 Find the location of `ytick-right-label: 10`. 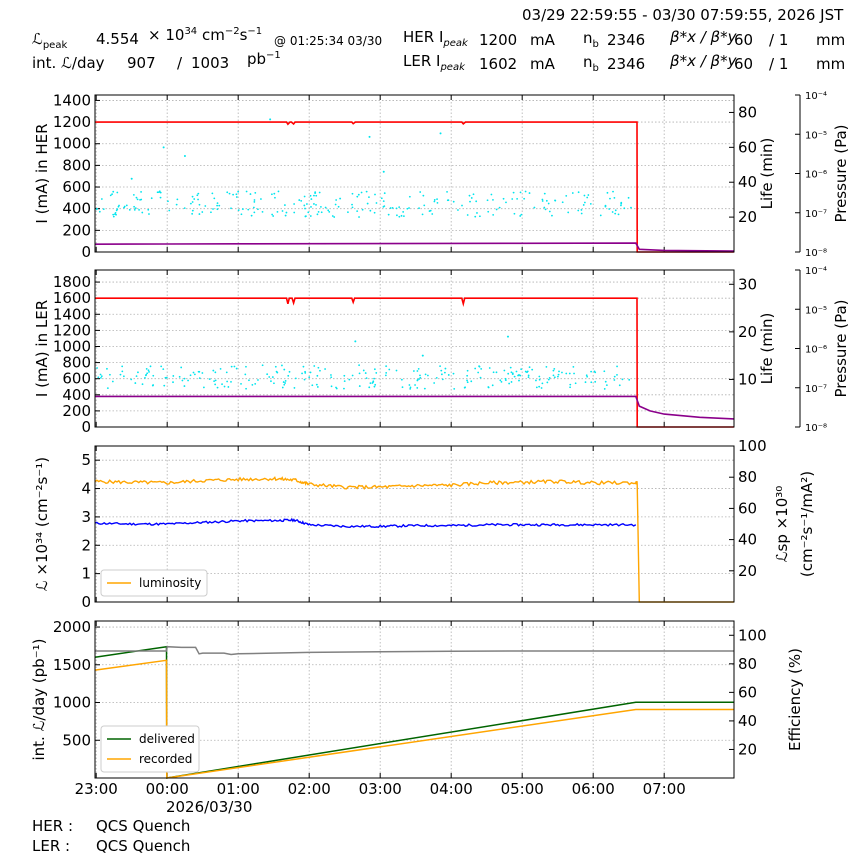

ytick-right-label: 10 is located at coordinates (747, 379).